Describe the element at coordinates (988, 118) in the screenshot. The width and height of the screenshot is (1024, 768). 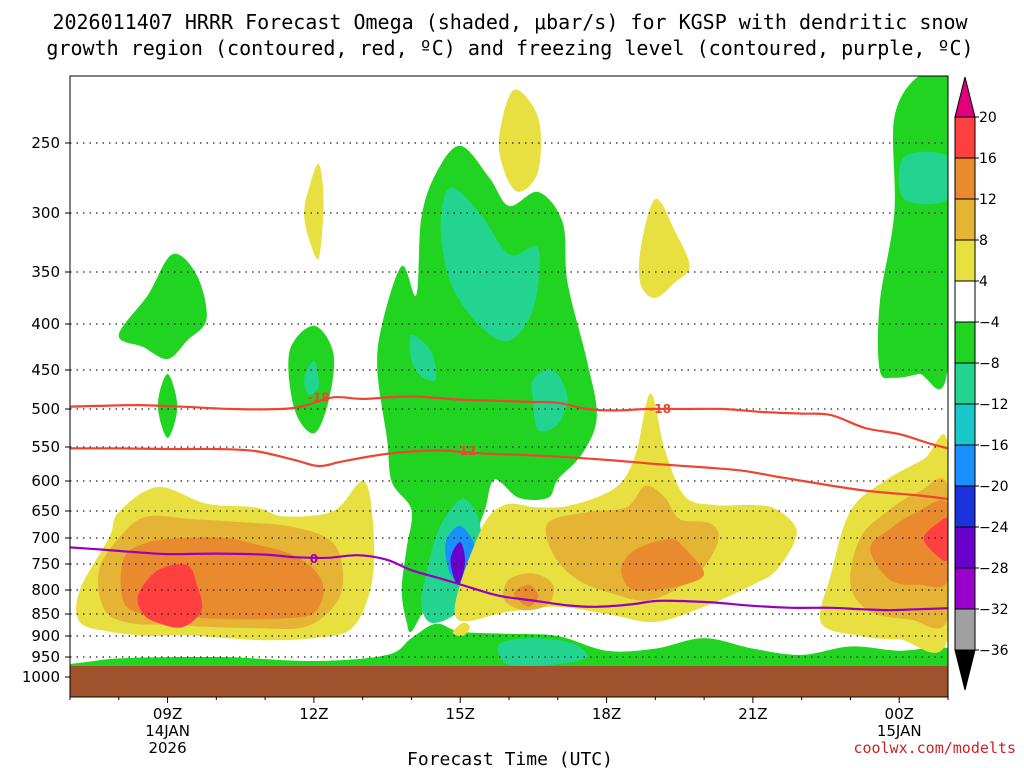
I see `colorbar-label-20: 20` at that location.